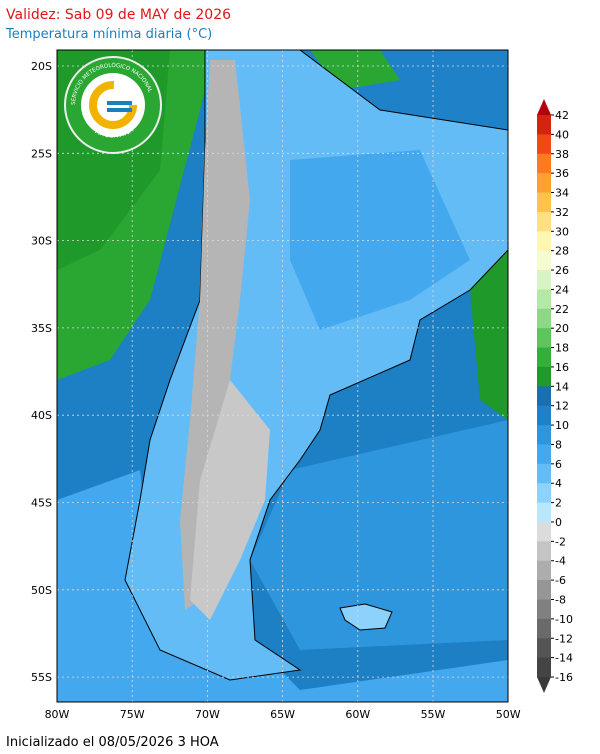  I want to click on colorbar-label: 36, so click(562, 173).